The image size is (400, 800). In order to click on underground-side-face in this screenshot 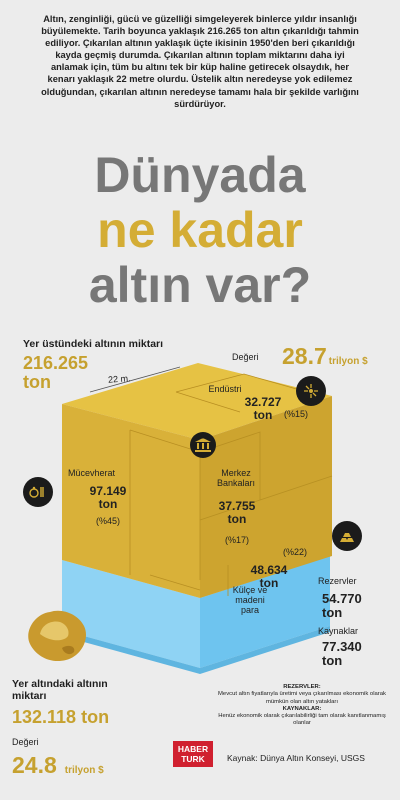, I will do `click(265, 612)`.